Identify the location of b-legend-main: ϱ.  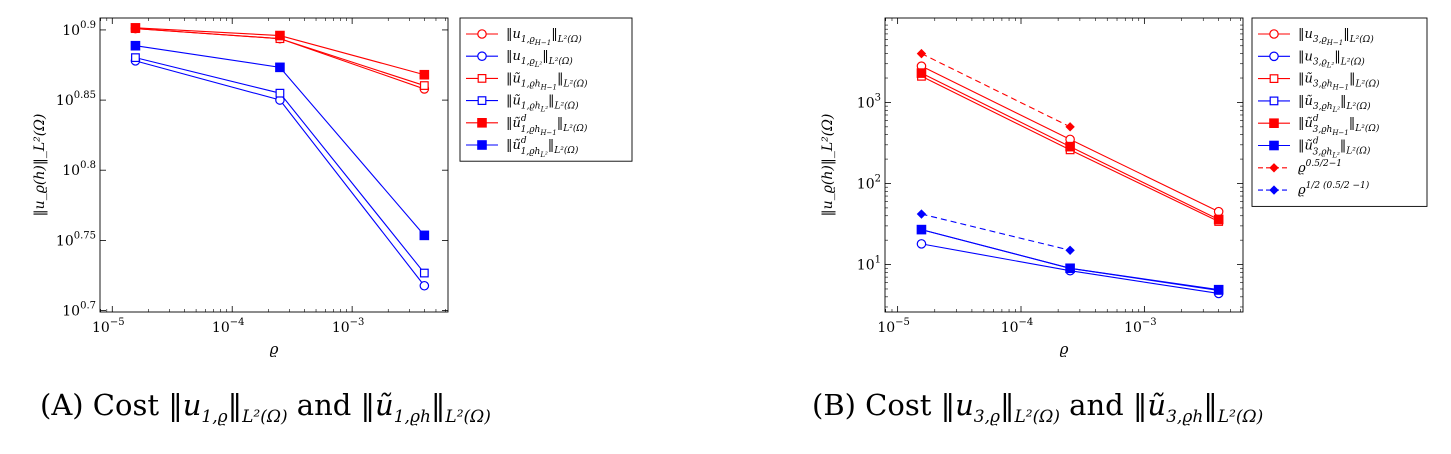
(1302, 168).